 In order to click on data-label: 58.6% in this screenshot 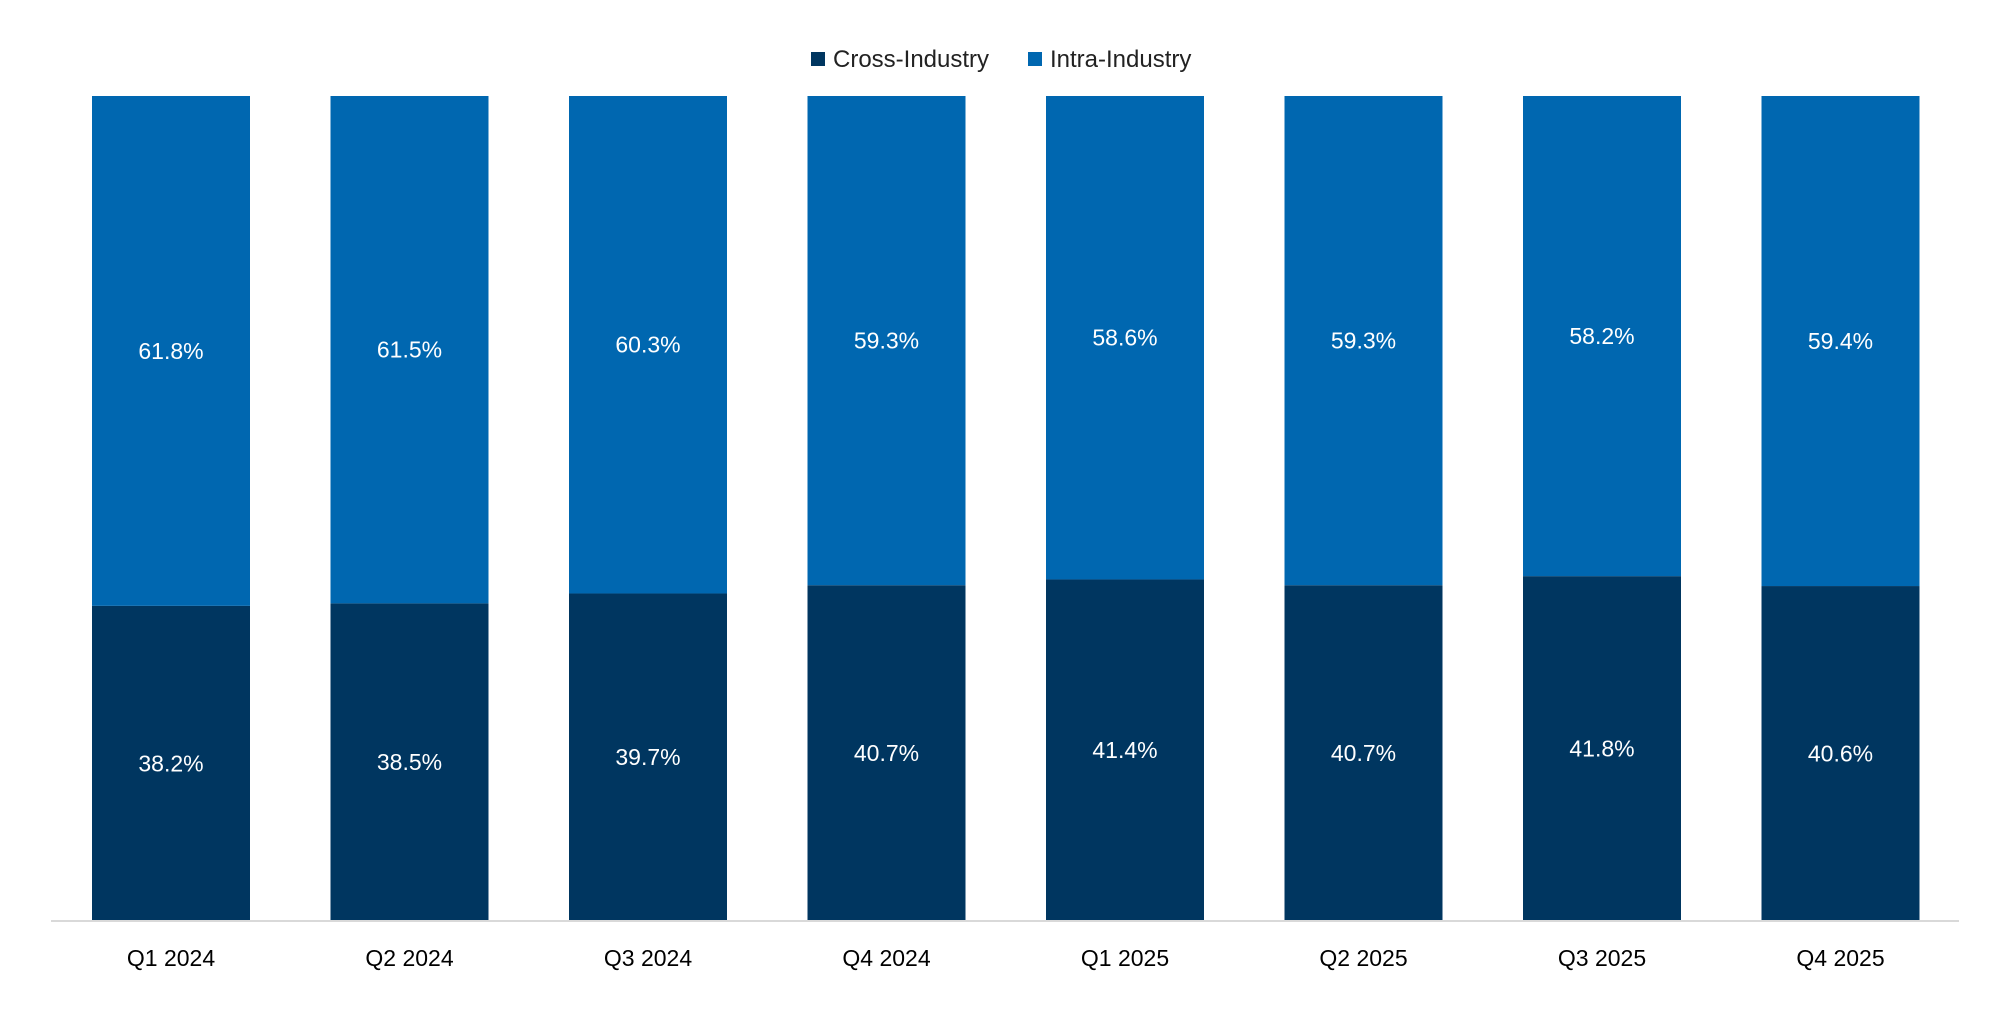, I will do `click(1124, 338)`.